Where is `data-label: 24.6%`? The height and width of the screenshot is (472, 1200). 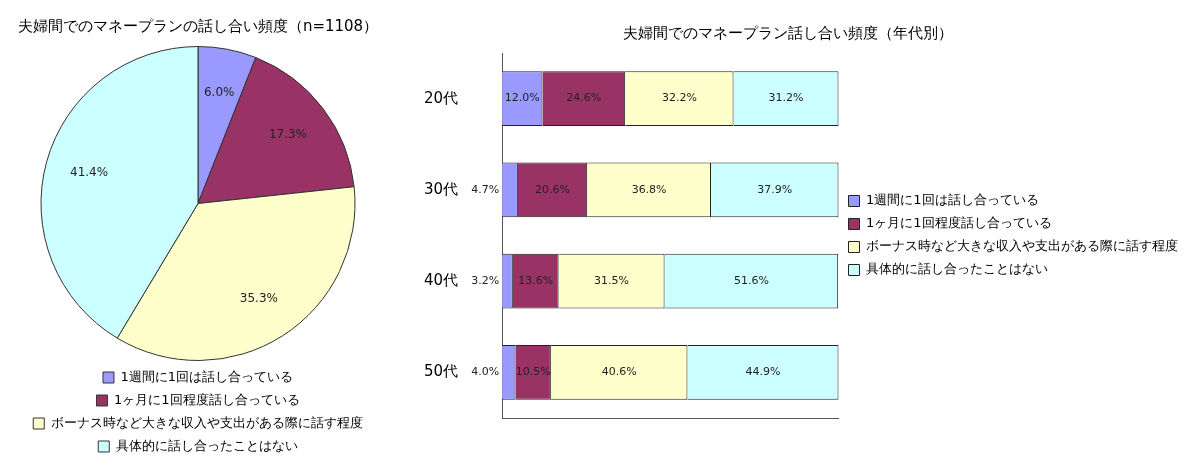
data-label: 24.6% is located at coordinates (584, 98).